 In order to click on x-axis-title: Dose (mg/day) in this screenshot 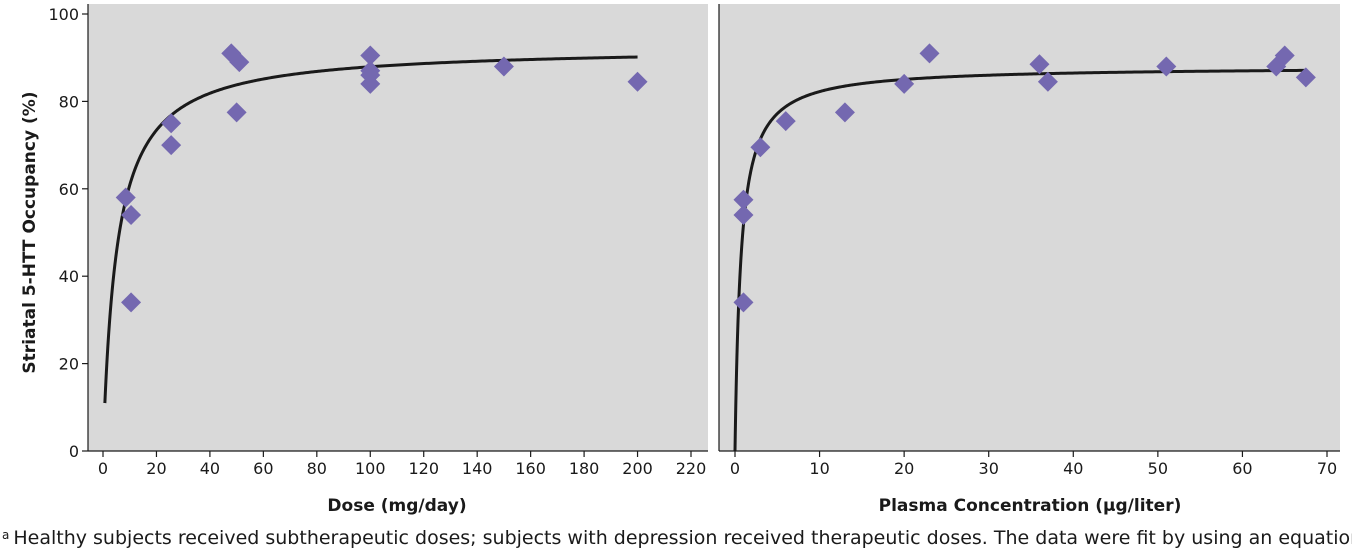, I will do `click(396, 506)`.